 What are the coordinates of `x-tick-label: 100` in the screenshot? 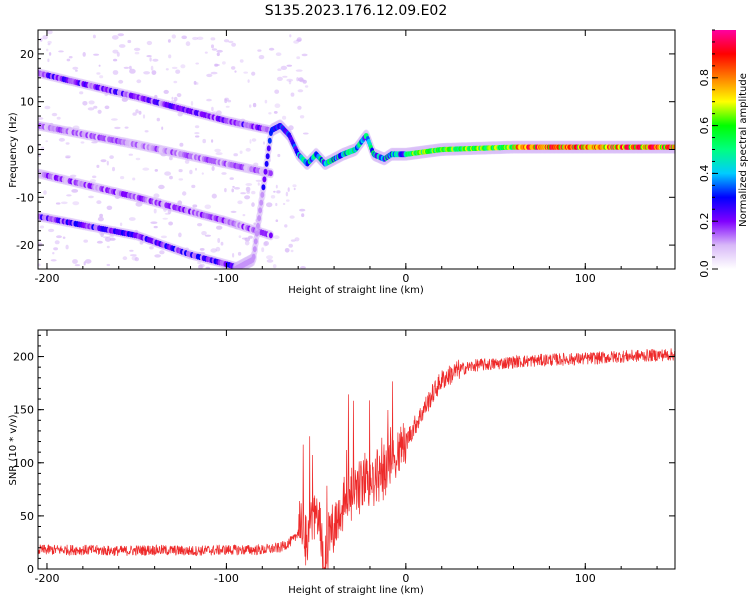 It's located at (585, 278).